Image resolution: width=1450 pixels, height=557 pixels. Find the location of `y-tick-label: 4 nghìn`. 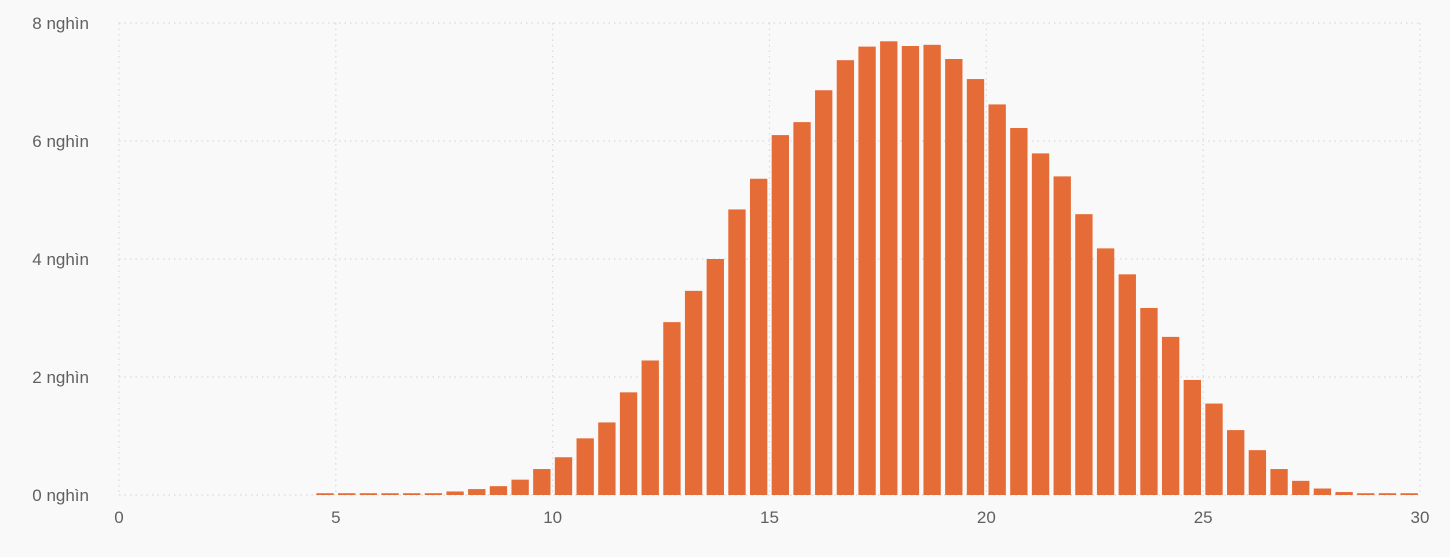

y-tick-label: 4 nghìn is located at coordinates (60, 259).